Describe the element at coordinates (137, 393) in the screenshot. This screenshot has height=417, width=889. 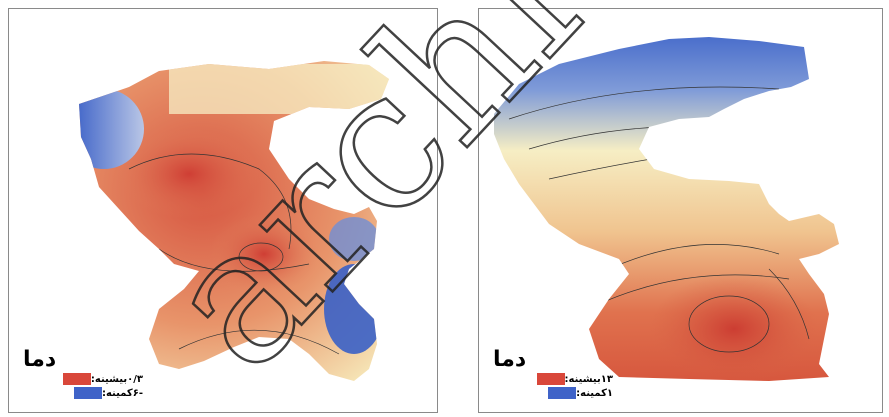
I see `legend-min-value: -۶` at that location.